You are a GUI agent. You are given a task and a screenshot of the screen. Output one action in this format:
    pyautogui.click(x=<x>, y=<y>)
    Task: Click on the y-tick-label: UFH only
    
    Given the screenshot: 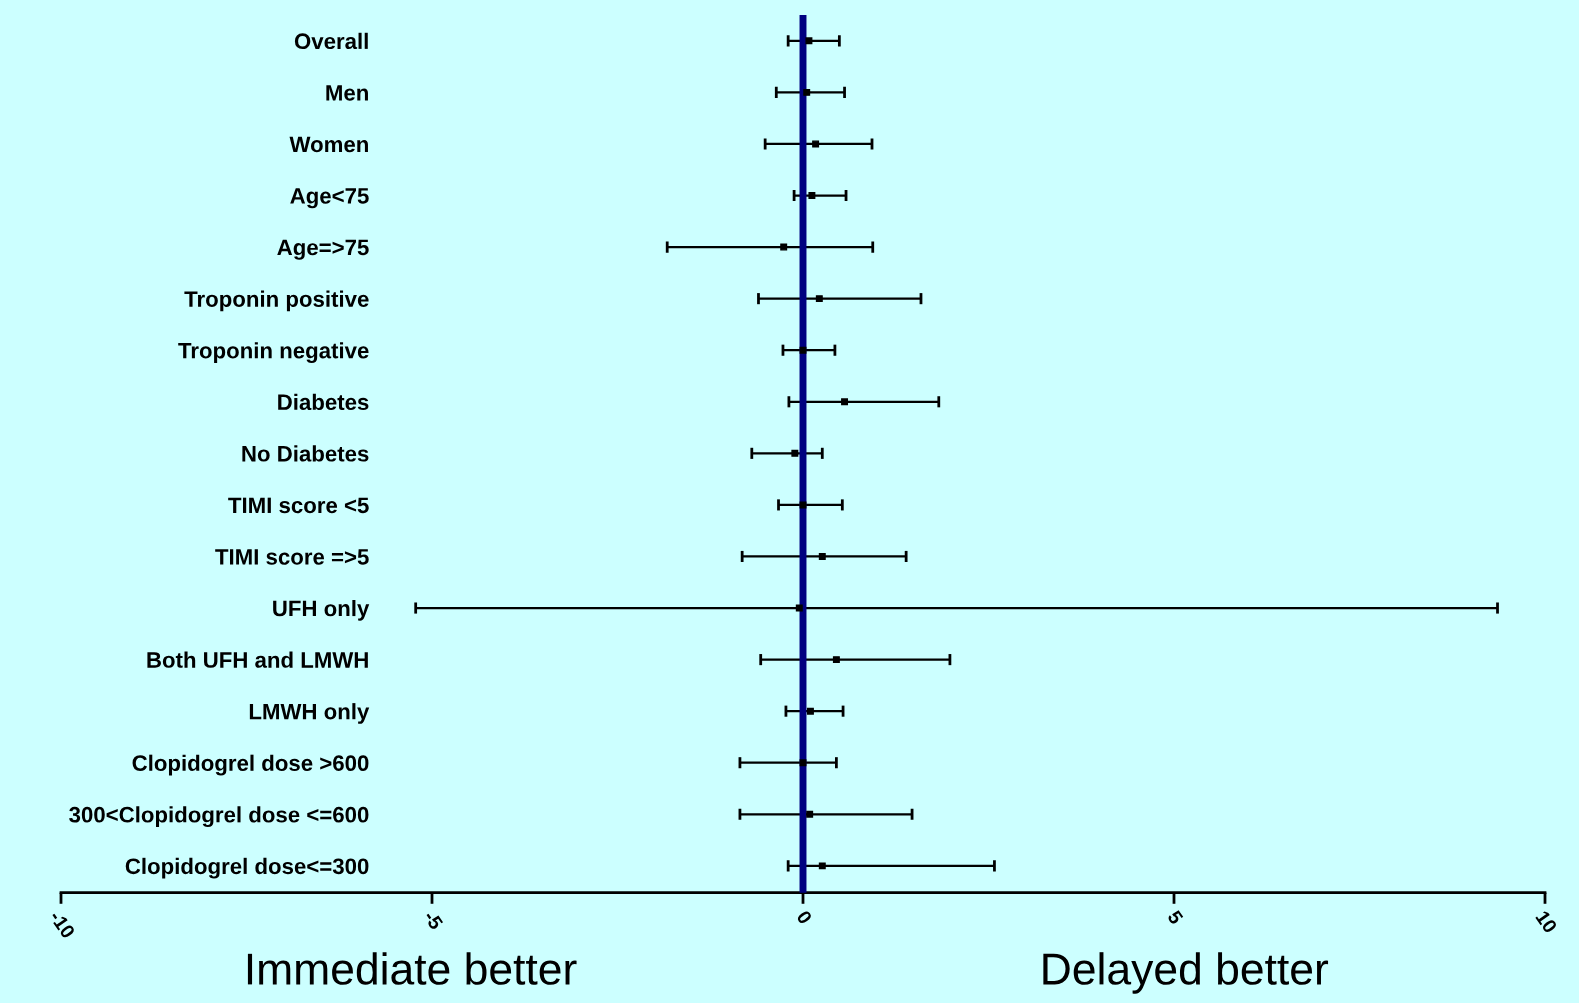 What is the action you would take?
    pyautogui.click(x=321, y=610)
    